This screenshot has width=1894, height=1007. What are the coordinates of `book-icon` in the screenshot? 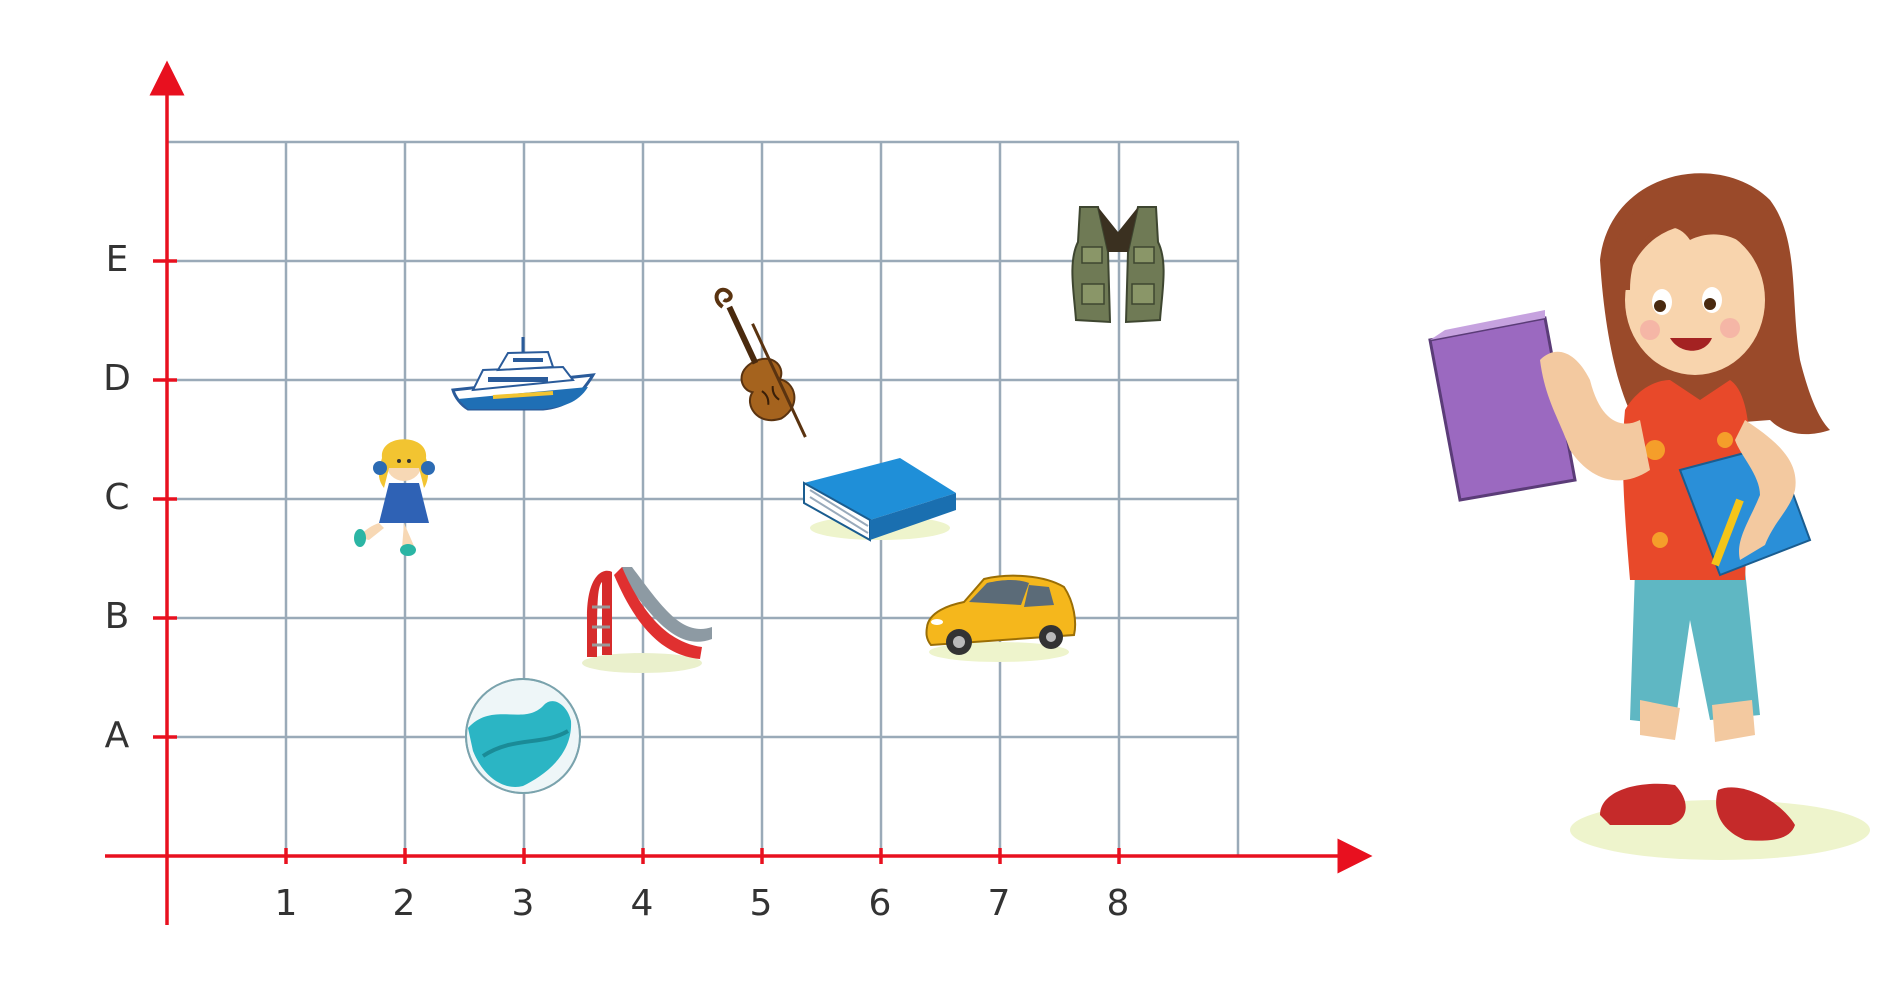 It's located at (879, 500).